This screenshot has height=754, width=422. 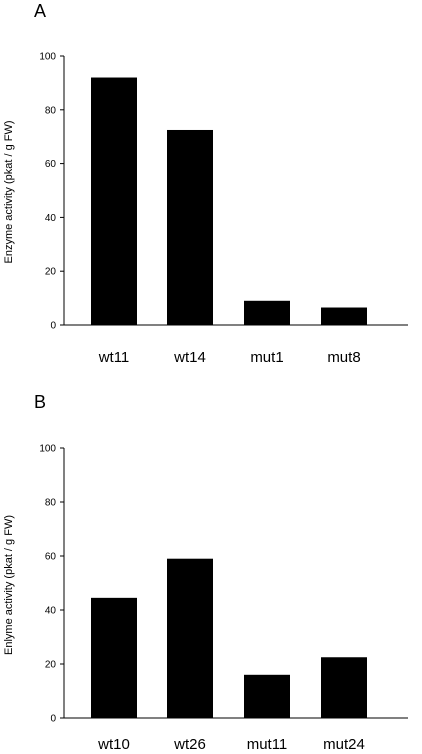 What do you see at coordinates (114, 657) in the screenshot?
I see `bar-wt10` at bounding box center [114, 657].